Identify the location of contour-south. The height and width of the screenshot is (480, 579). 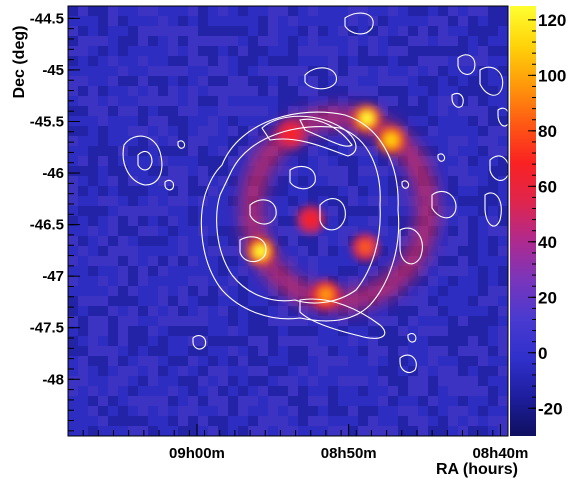
(342, 318).